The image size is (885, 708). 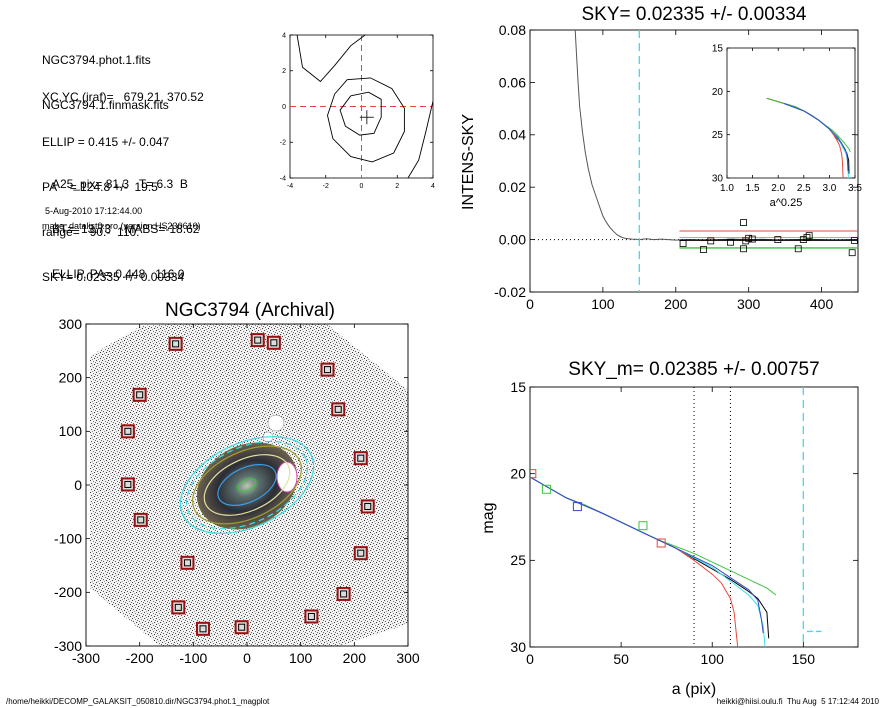 I want to click on inset-profile-line, so click(x=816, y=137).